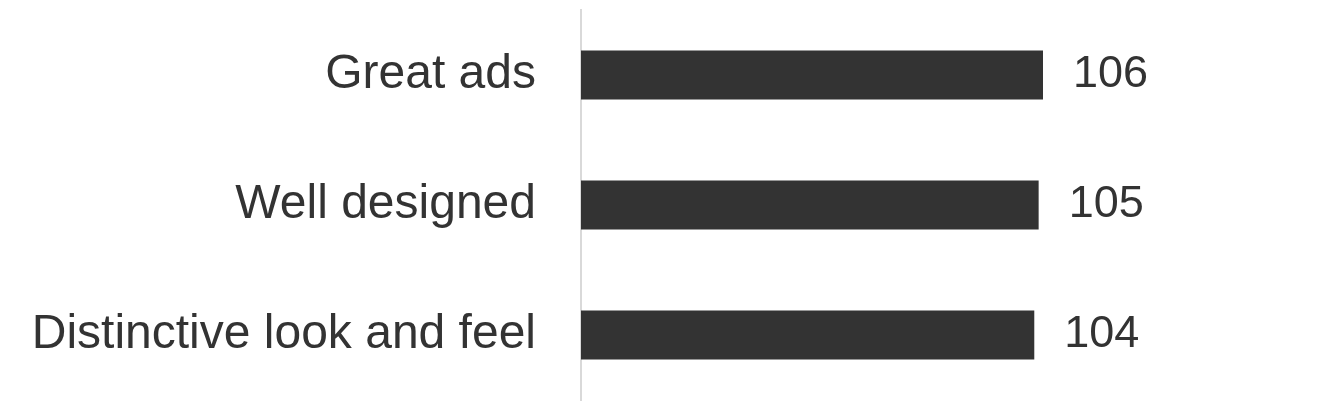  What do you see at coordinates (385, 202) in the screenshot?
I see `y-tick-label: Well designed` at bounding box center [385, 202].